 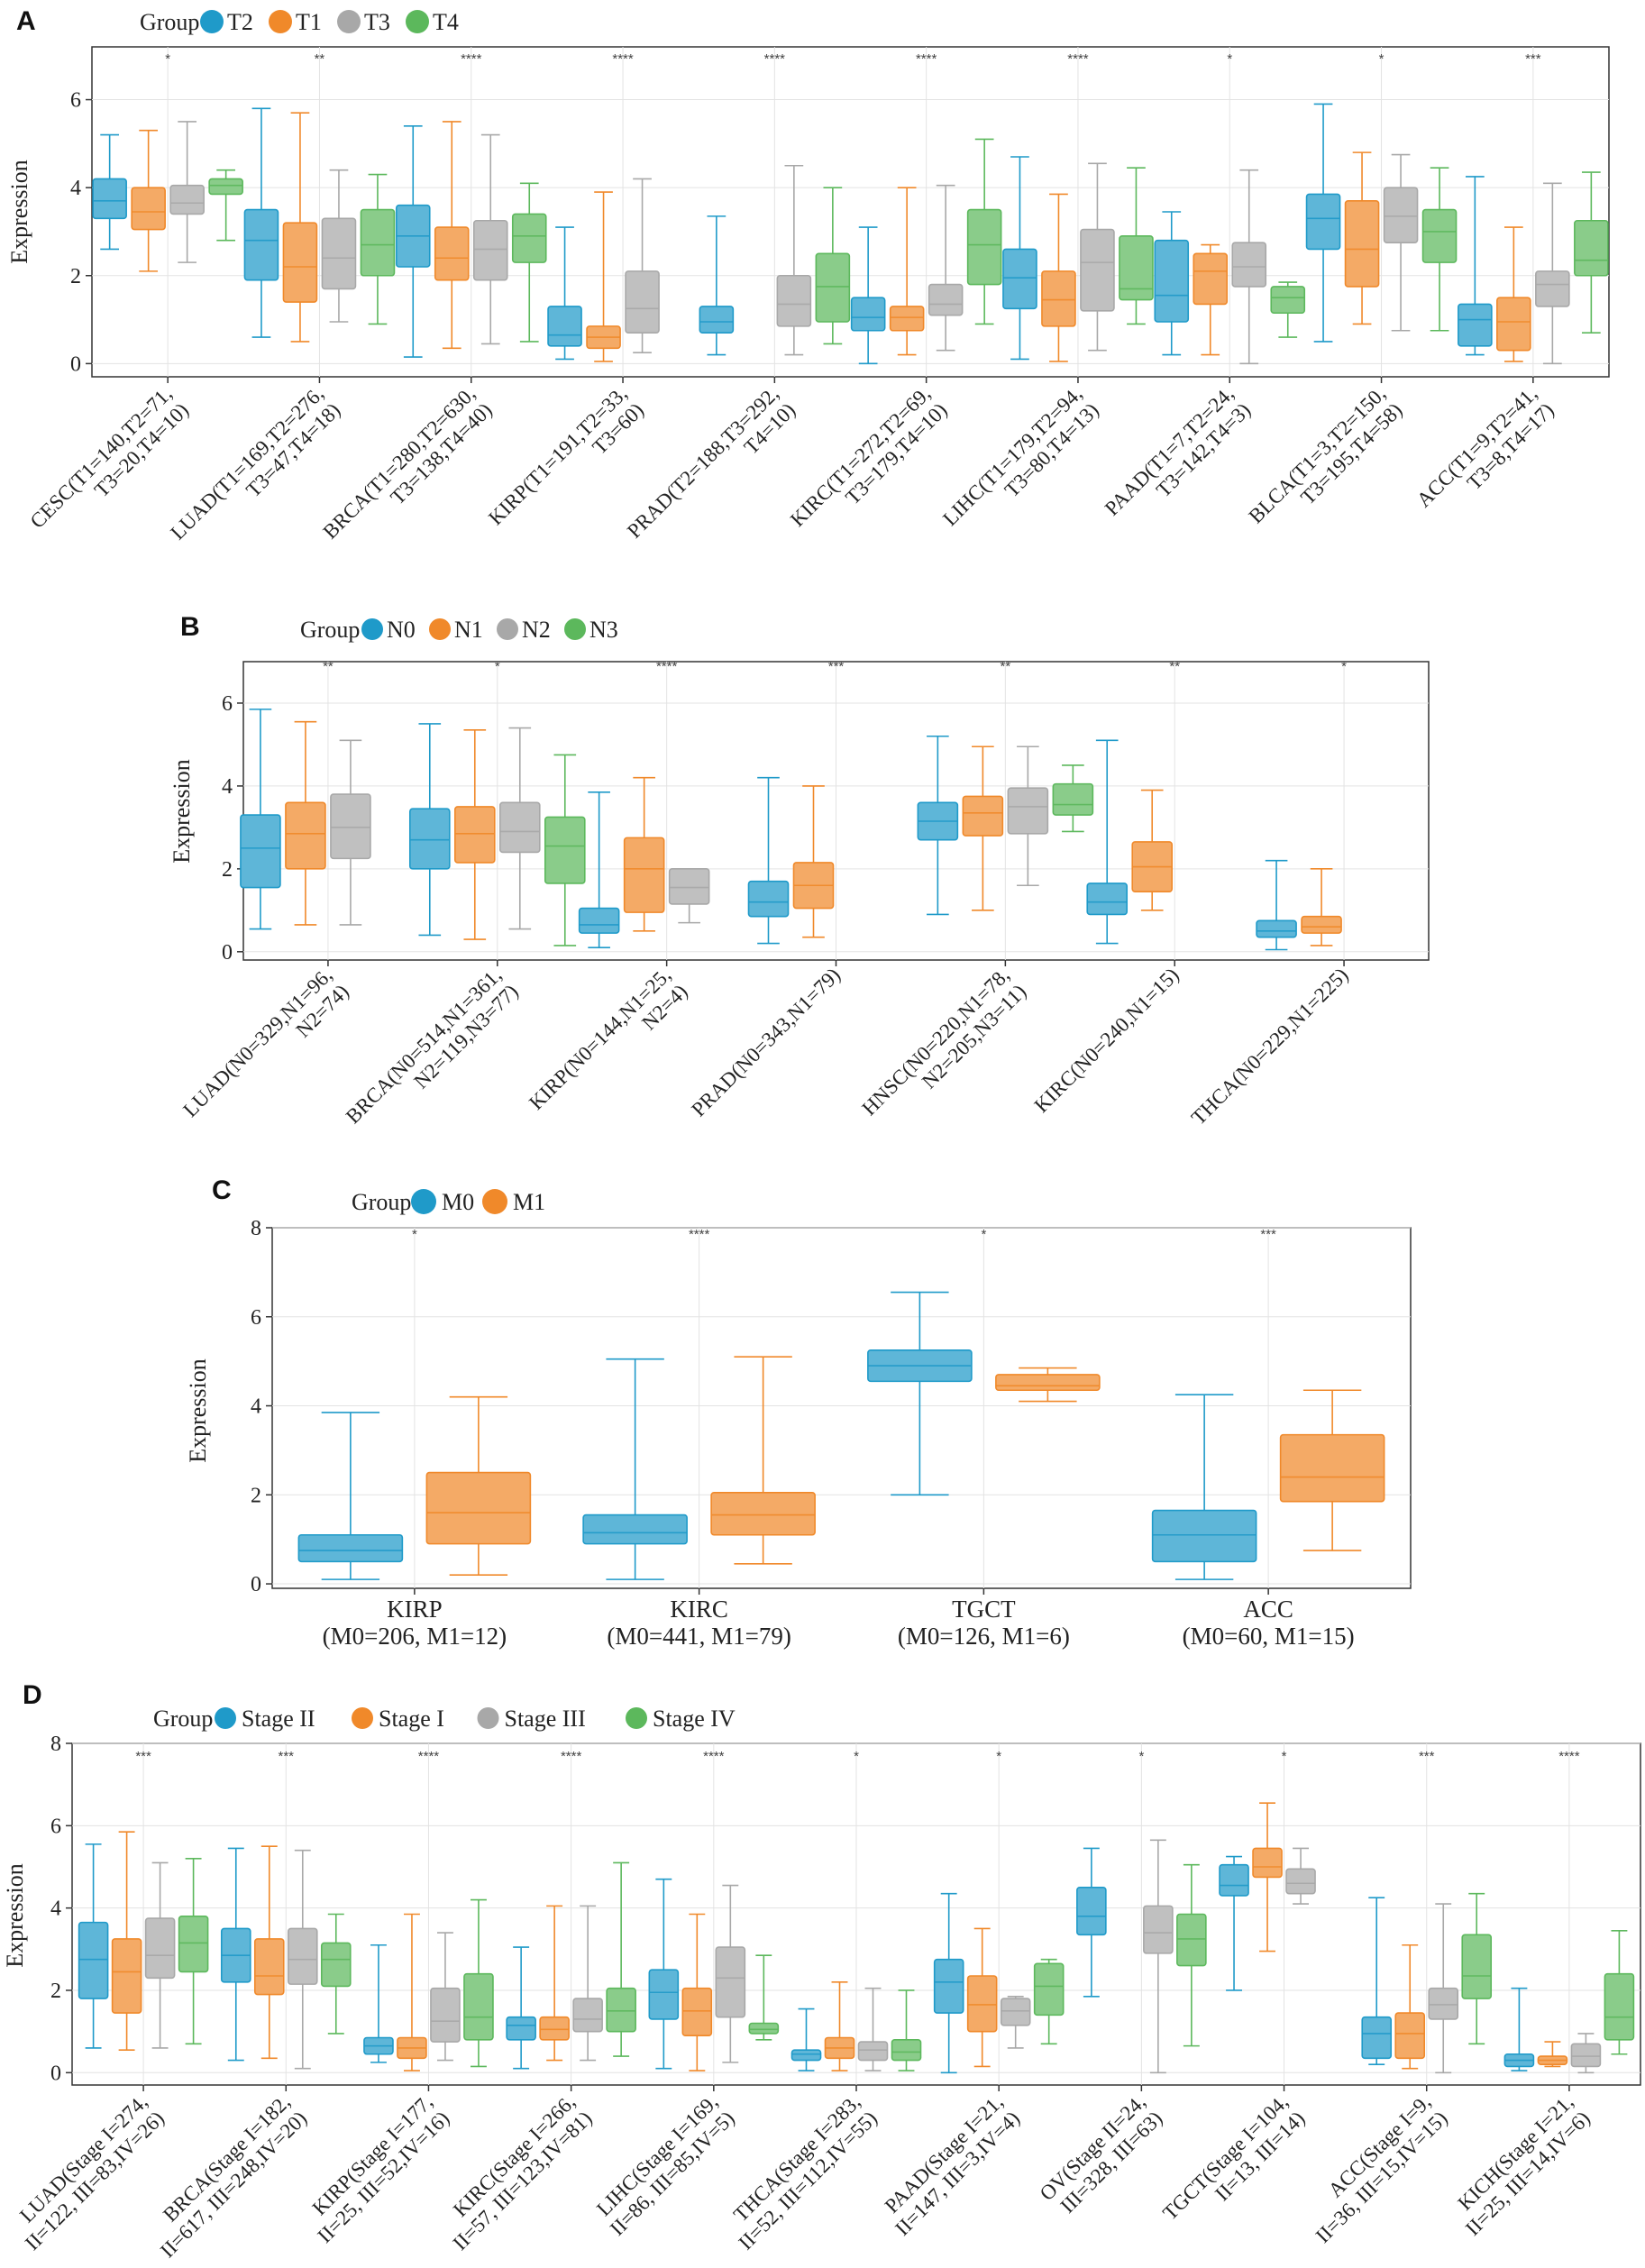 I want to click on box-n1, so click(x=1152, y=850).